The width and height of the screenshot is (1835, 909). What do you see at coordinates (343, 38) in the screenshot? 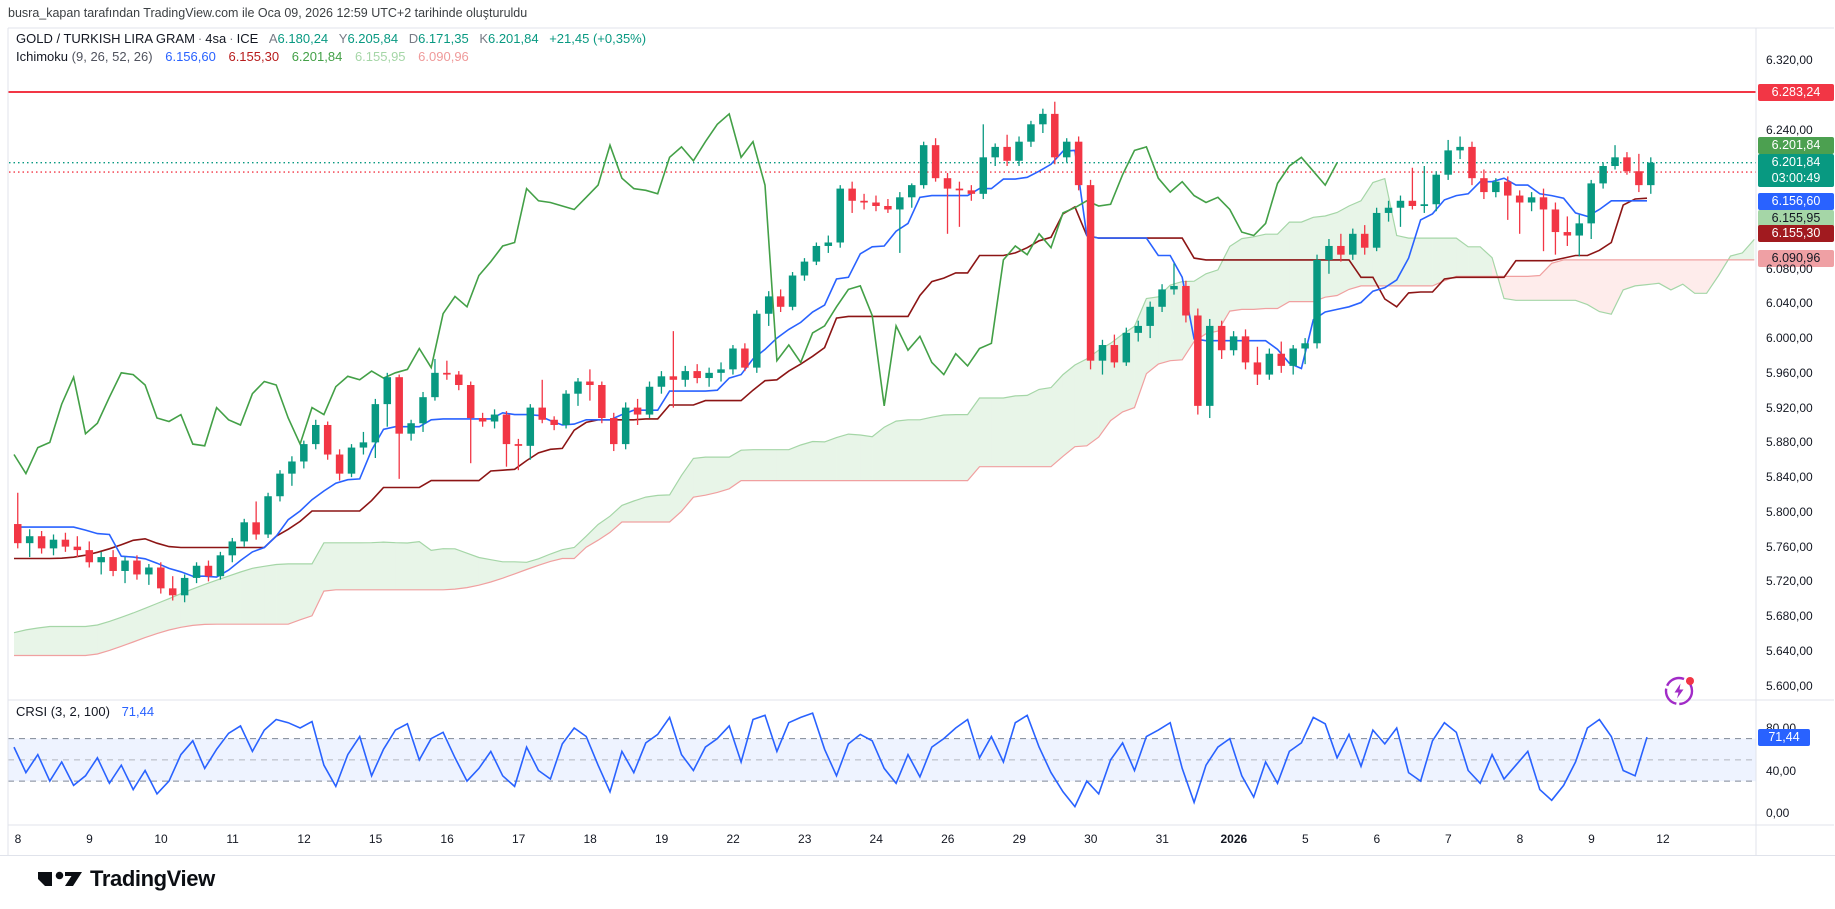
I see `high-key: Y` at bounding box center [343, 38].